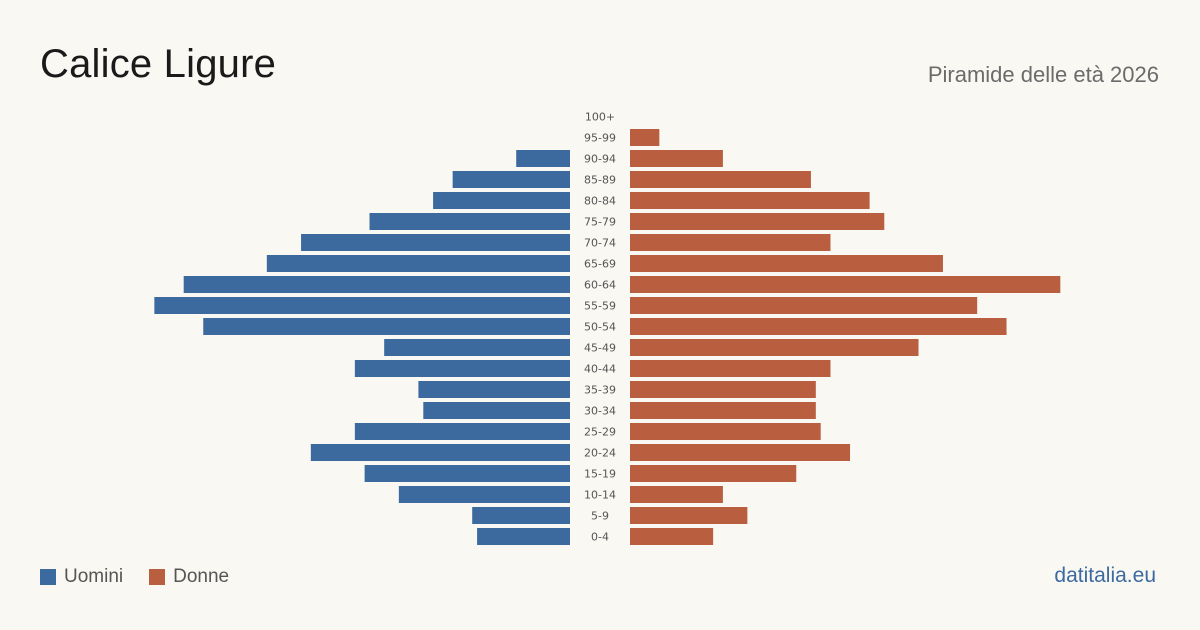 This screenshot has height=630, width=1200. Describe the element at coordinates (600, 369) in the screenshot. I see `age-label-40-44: 40-44` at that location.